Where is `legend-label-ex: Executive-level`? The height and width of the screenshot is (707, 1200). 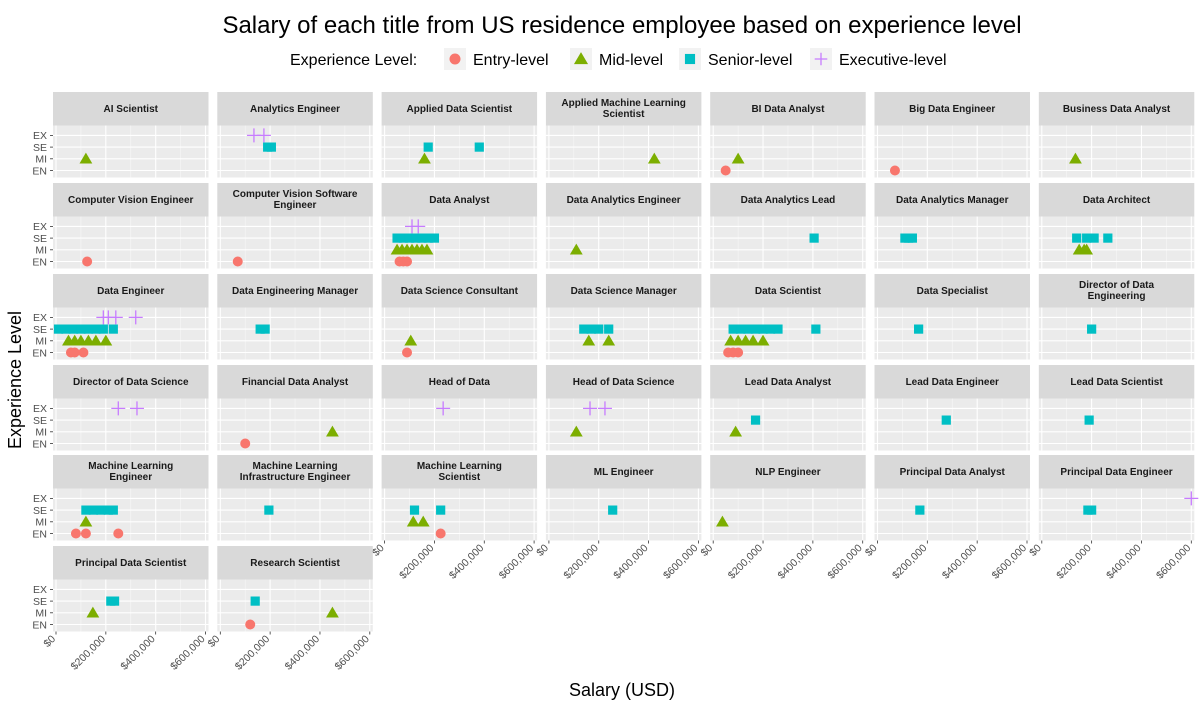 legend-label-ex: Executive-level is located at coordinates (893, 60).